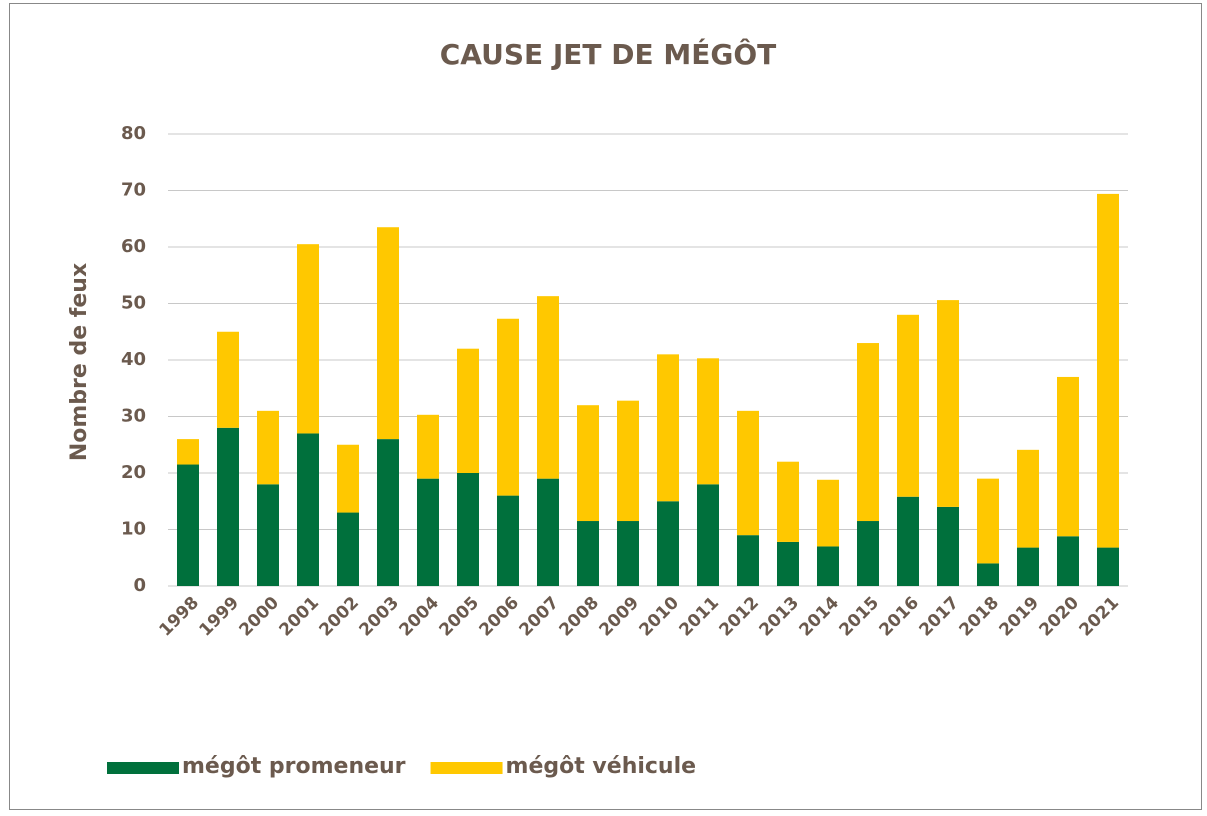 Image resolution: width=1207 pixels, height=816 pixels. Describe the element at coordinates (133, 416) in the screenshot. I see `y-tick-label: 30` at that location.